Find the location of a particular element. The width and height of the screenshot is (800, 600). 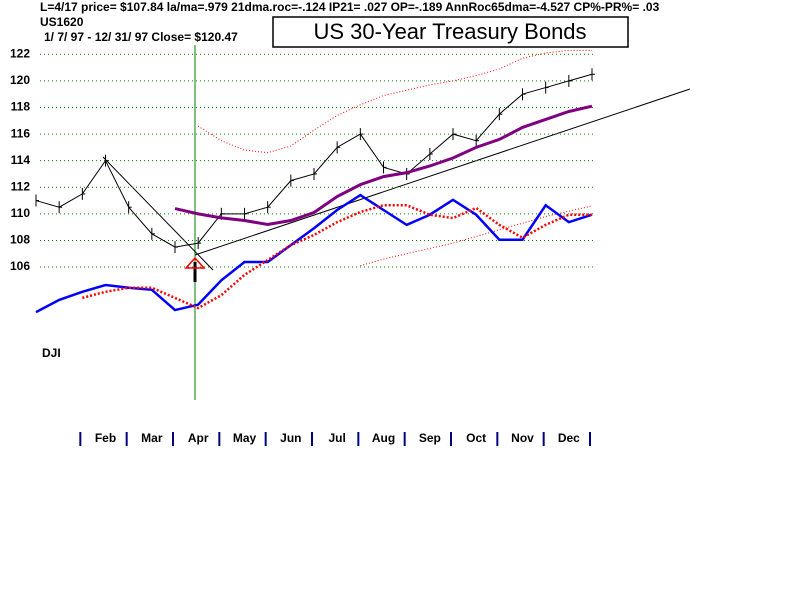

symbol: US1620 is located at coordinates (62, 22).